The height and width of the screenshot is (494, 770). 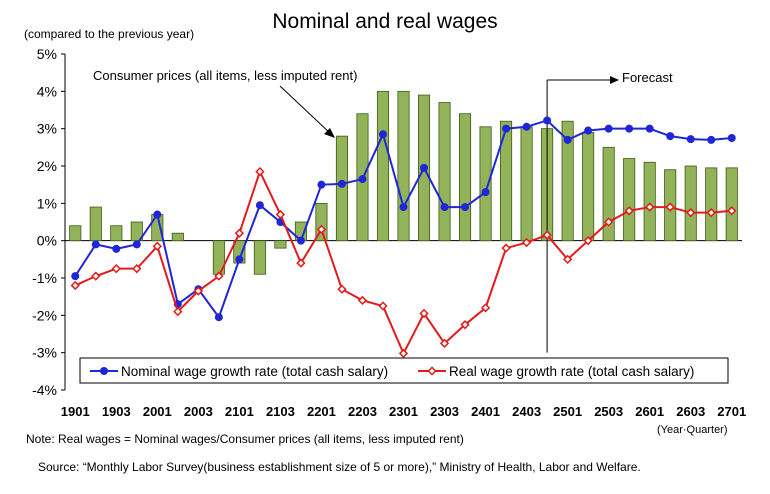 I want to click on chart-subtitle: (compared to the previous year), so click(x=109, y=34).